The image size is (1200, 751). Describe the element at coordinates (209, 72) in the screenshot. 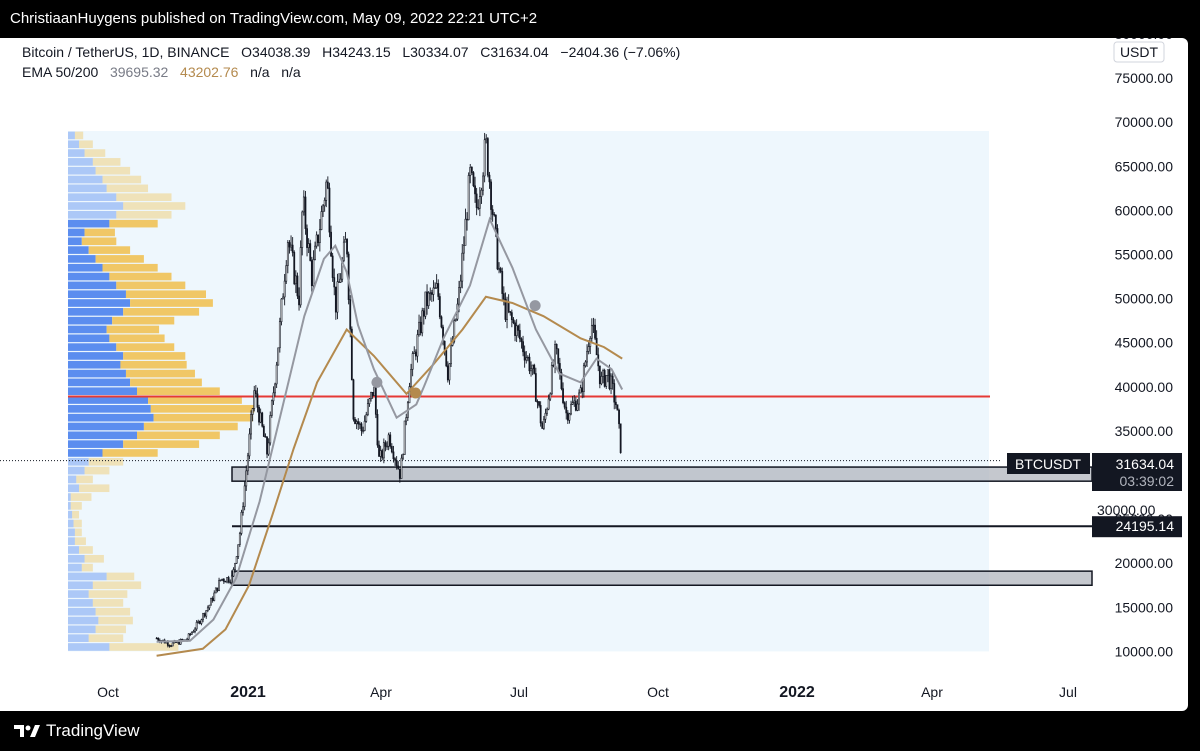

I see `ema200-value: 43202.76` at that location.